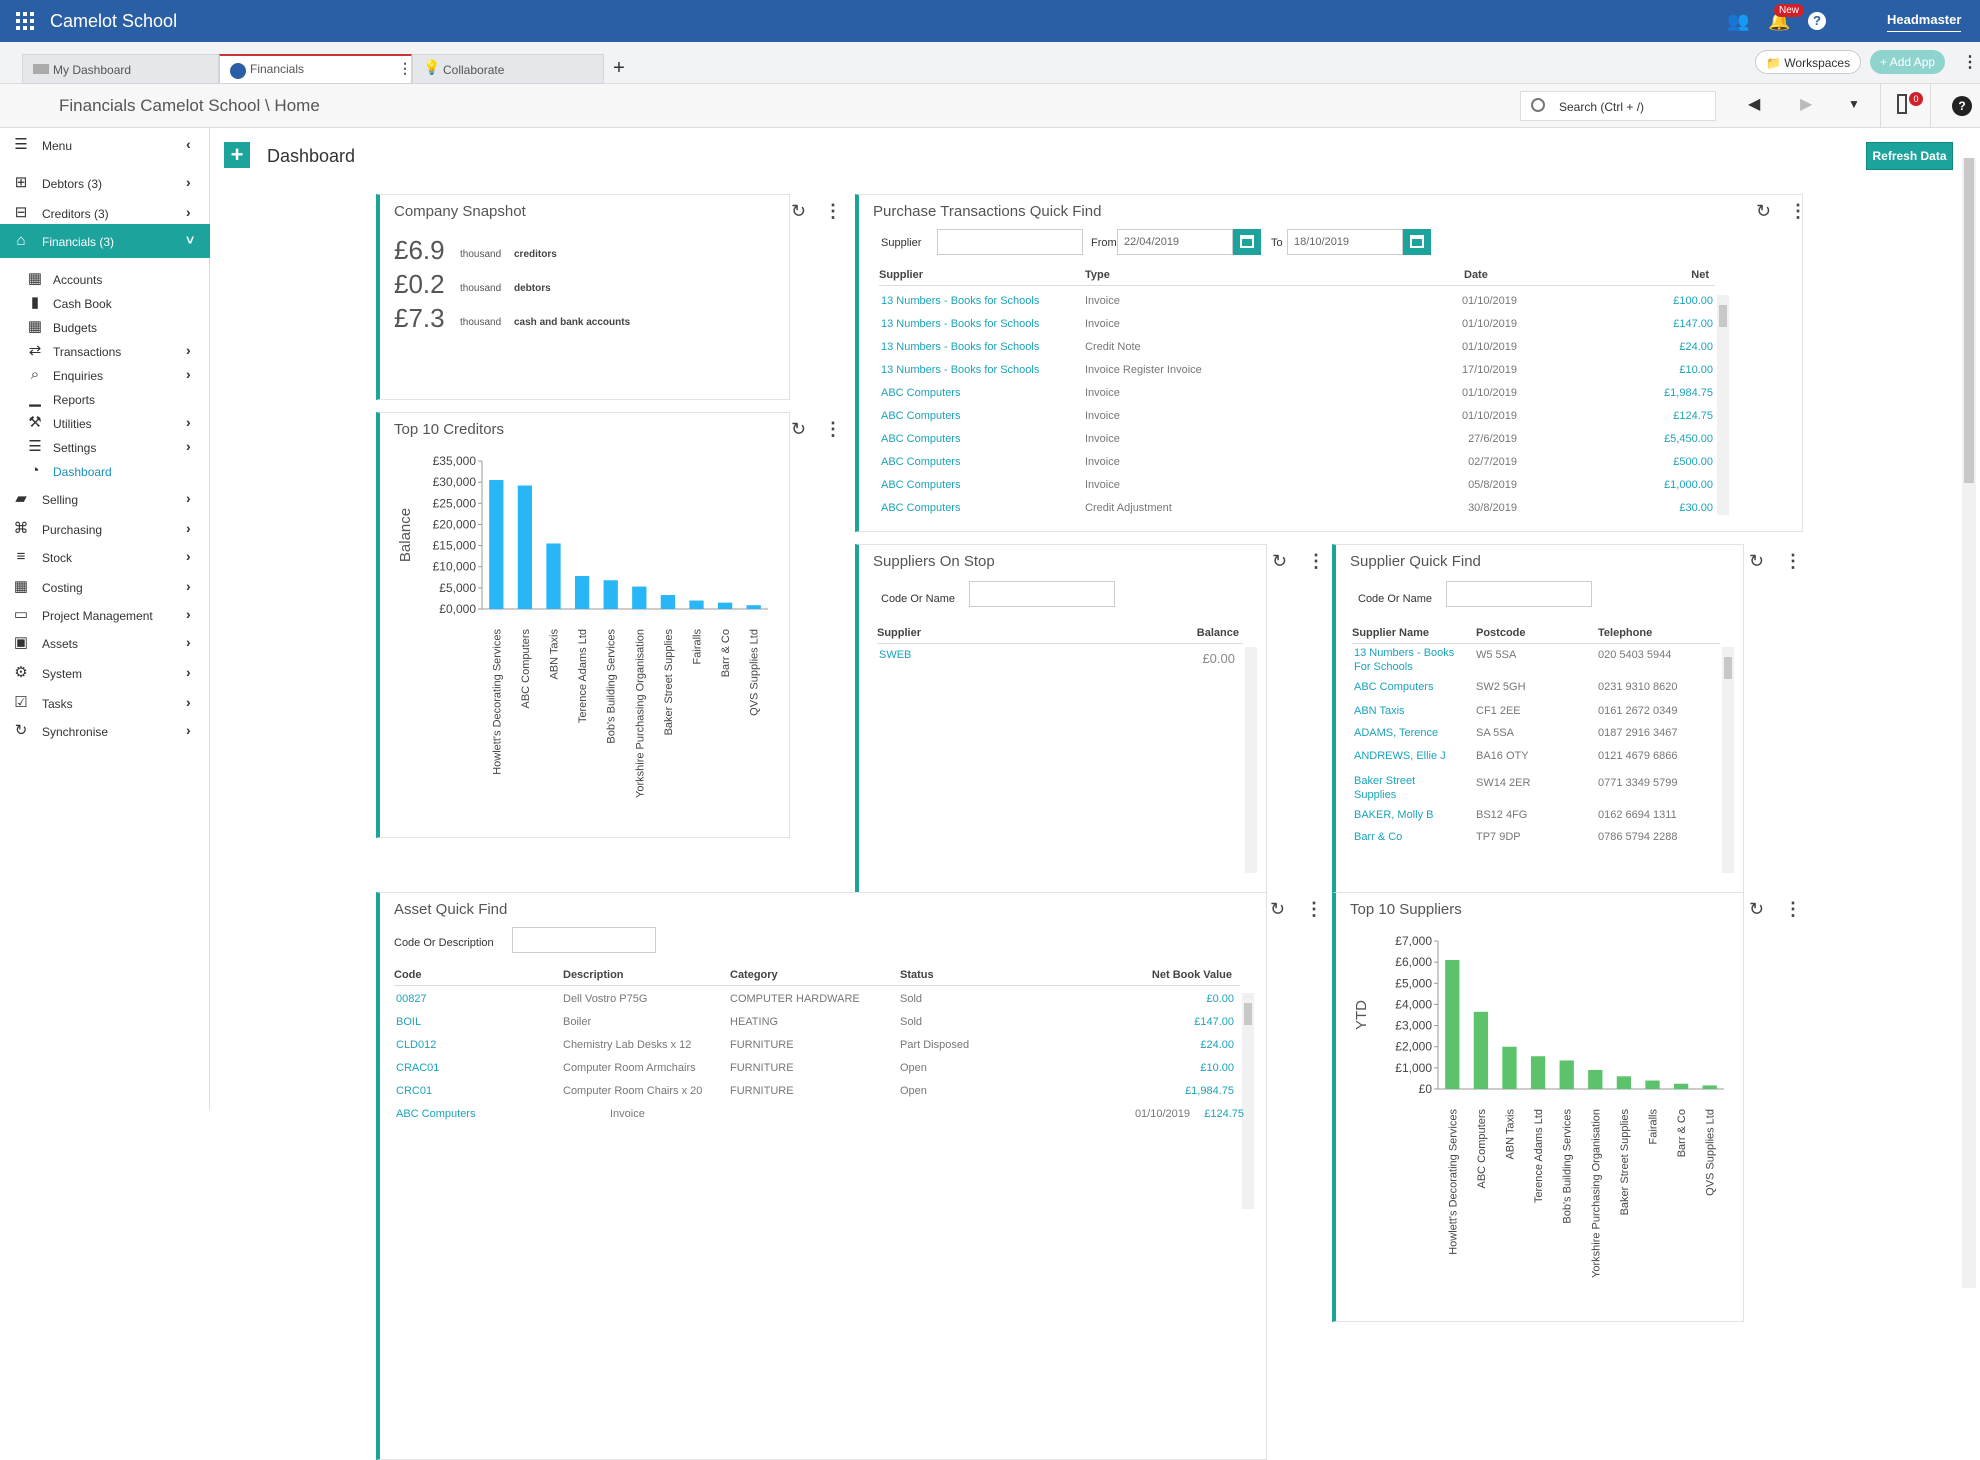 This screenshot has width=1980, height=1460. What do you see at coordinates (1700, 275) in the screenshot?
I see `col-header: Net` at bounding box center [1700, 275].